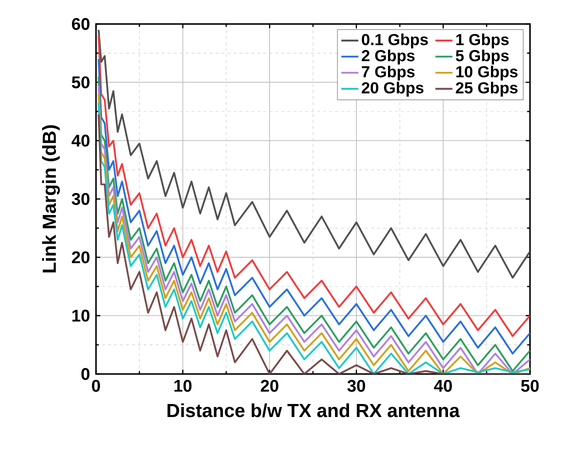 This screenshot has width=572, height=450. I want to click on x-axis-title: Distance b/w TX and RX antenna, so click(314, 410).